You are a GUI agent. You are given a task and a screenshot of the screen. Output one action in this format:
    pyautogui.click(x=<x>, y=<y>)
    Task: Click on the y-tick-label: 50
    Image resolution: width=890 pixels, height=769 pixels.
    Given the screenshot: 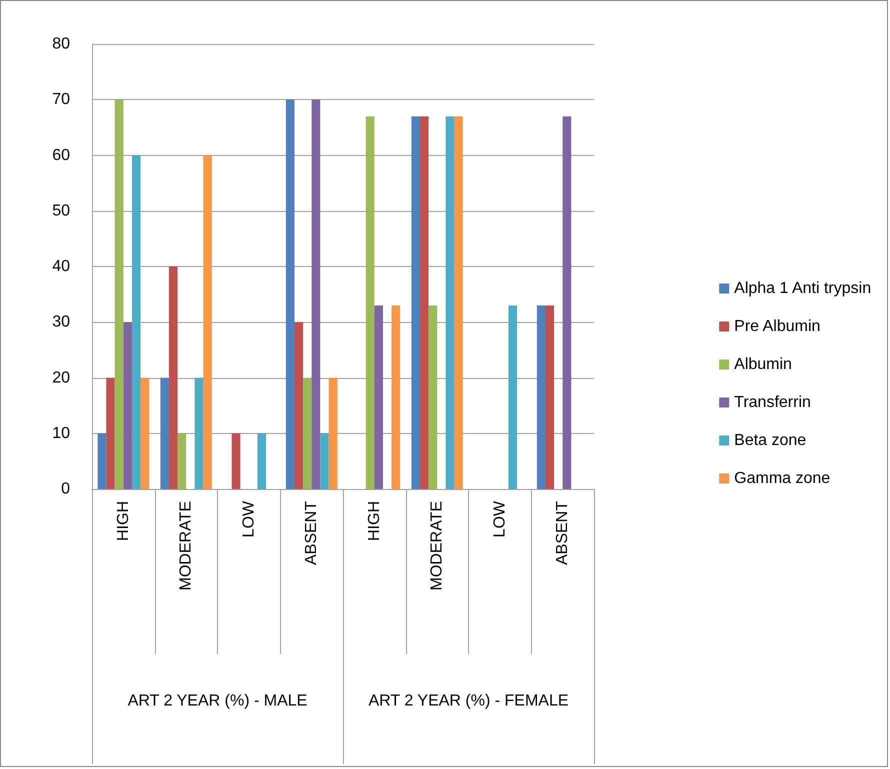 What is the action you would take?
    pyautogui.click(x=61, y=211)
    